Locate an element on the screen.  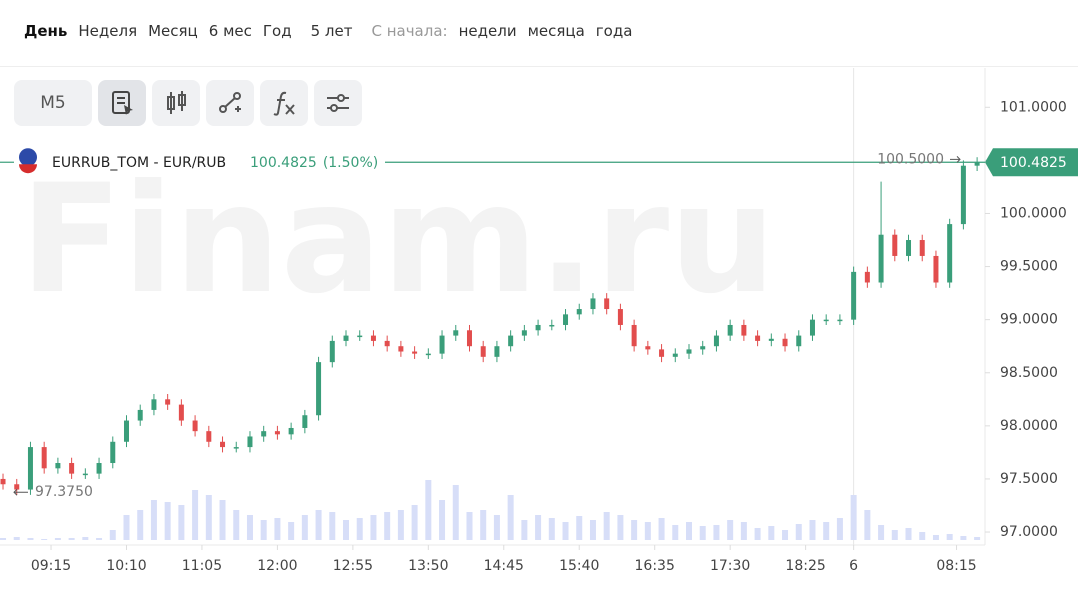
x-tick-label: 18:25 is located at coordinates (805, 566).